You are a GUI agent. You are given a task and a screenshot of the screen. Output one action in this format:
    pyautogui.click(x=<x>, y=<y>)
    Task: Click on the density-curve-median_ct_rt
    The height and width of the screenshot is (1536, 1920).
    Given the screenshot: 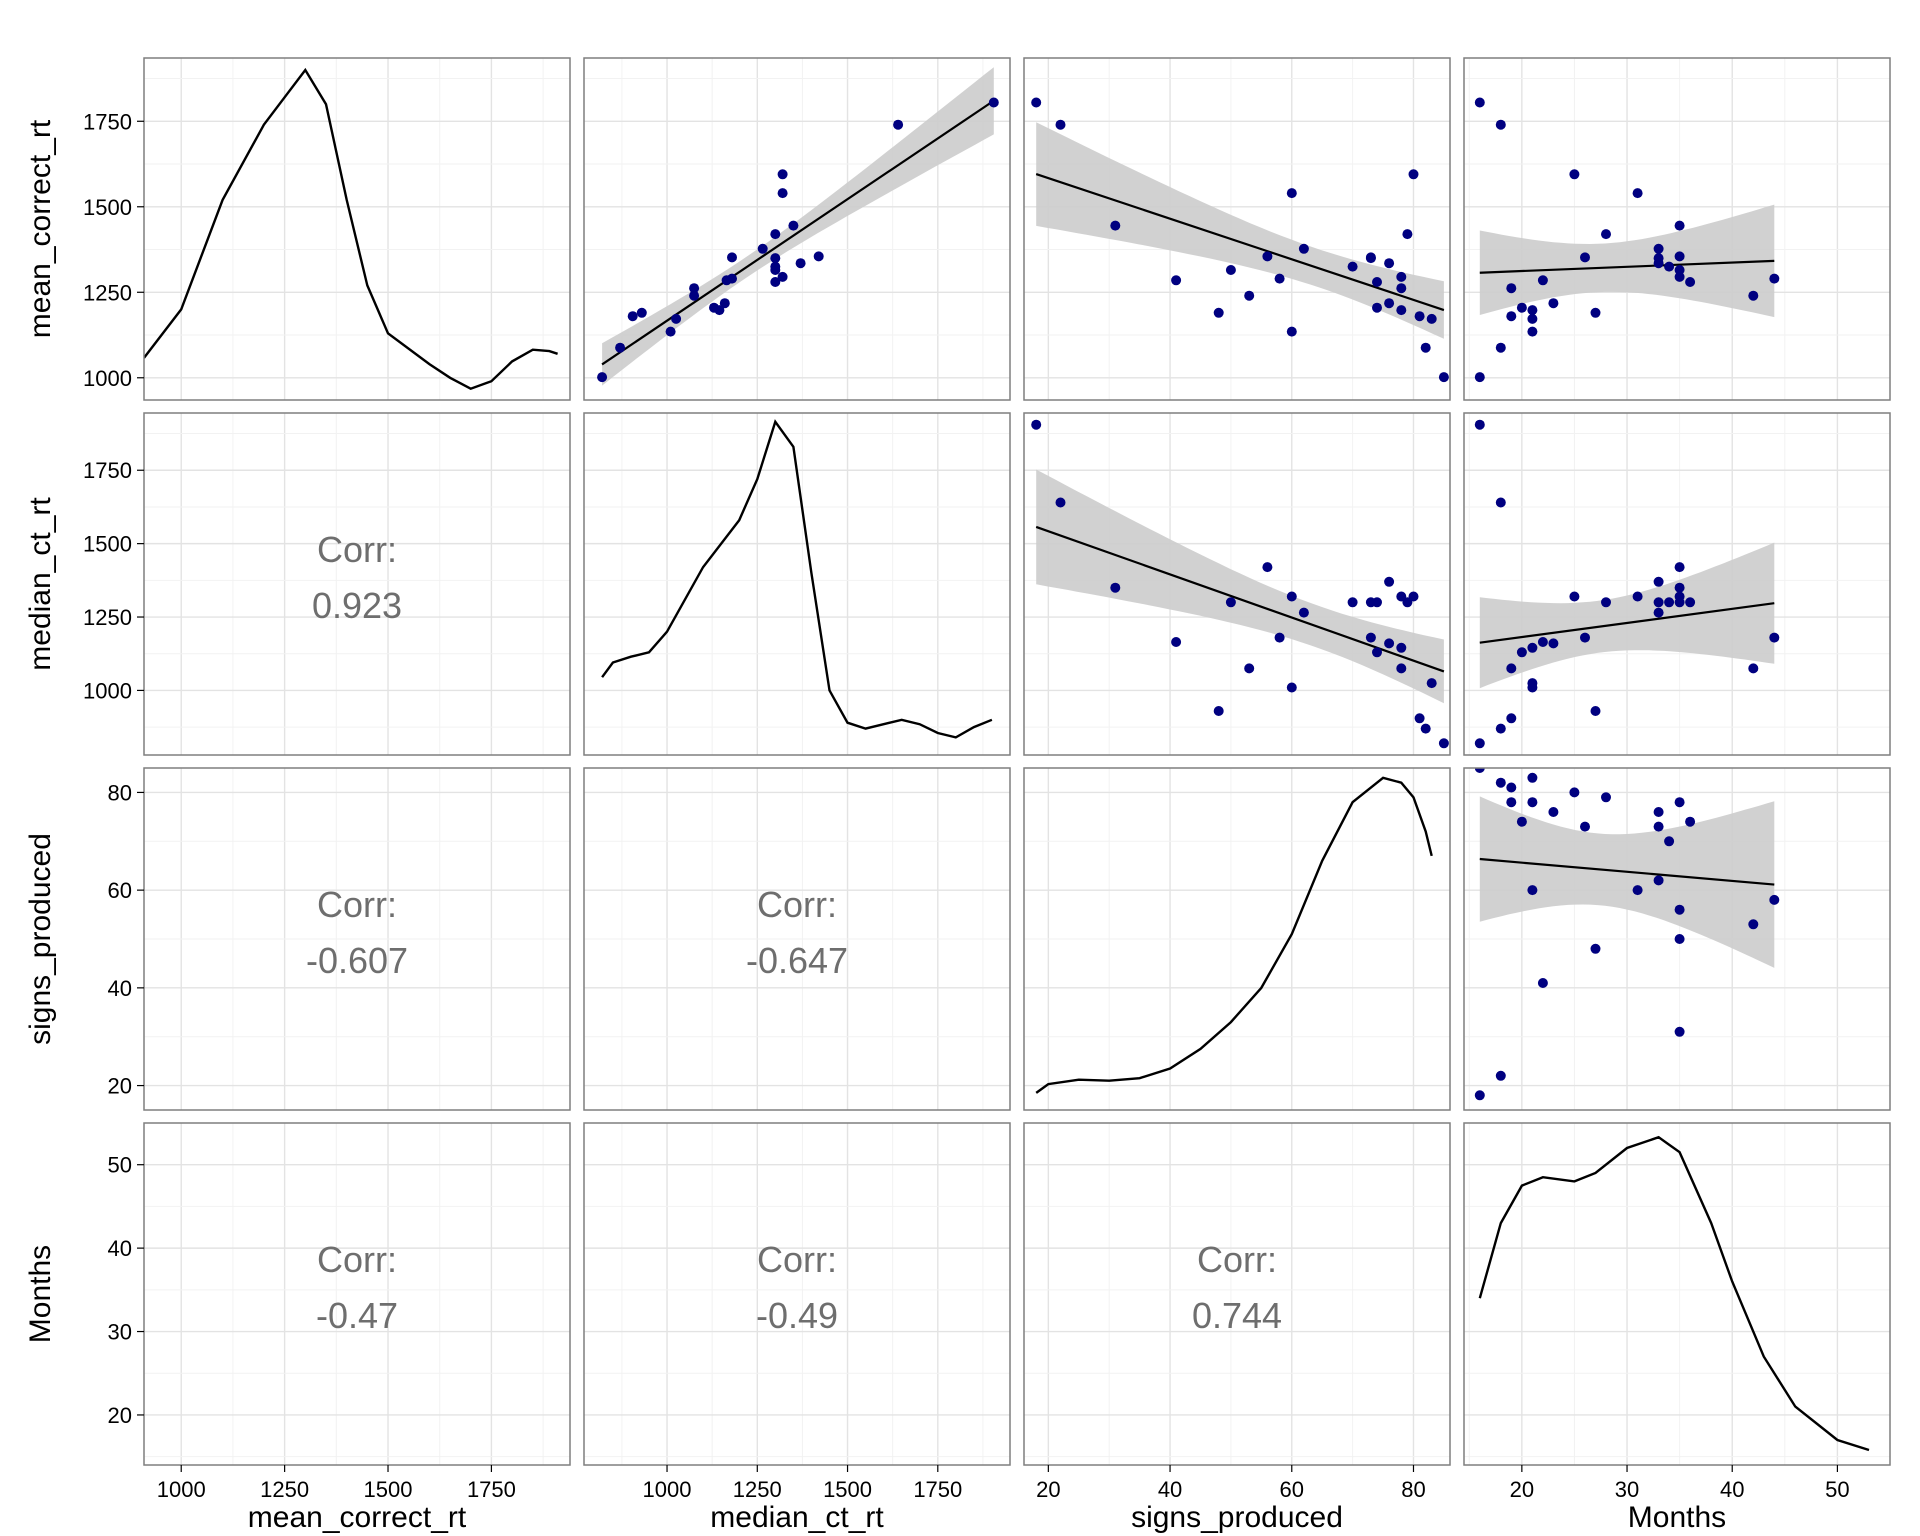 What is the action you would take?
    pyautogui.click(x=797, y=579)
    